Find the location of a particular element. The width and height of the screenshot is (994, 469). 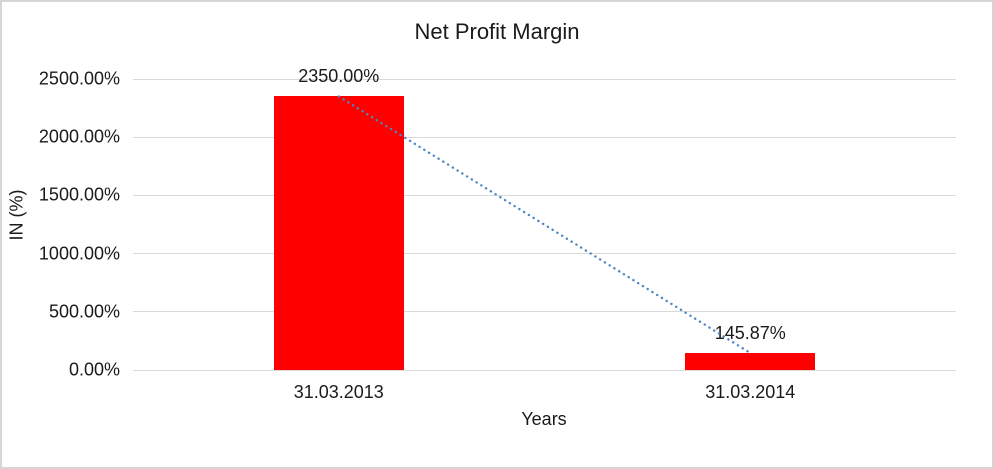

x-tick-label: 31.03.2014 is located at coordinates (750, 392).